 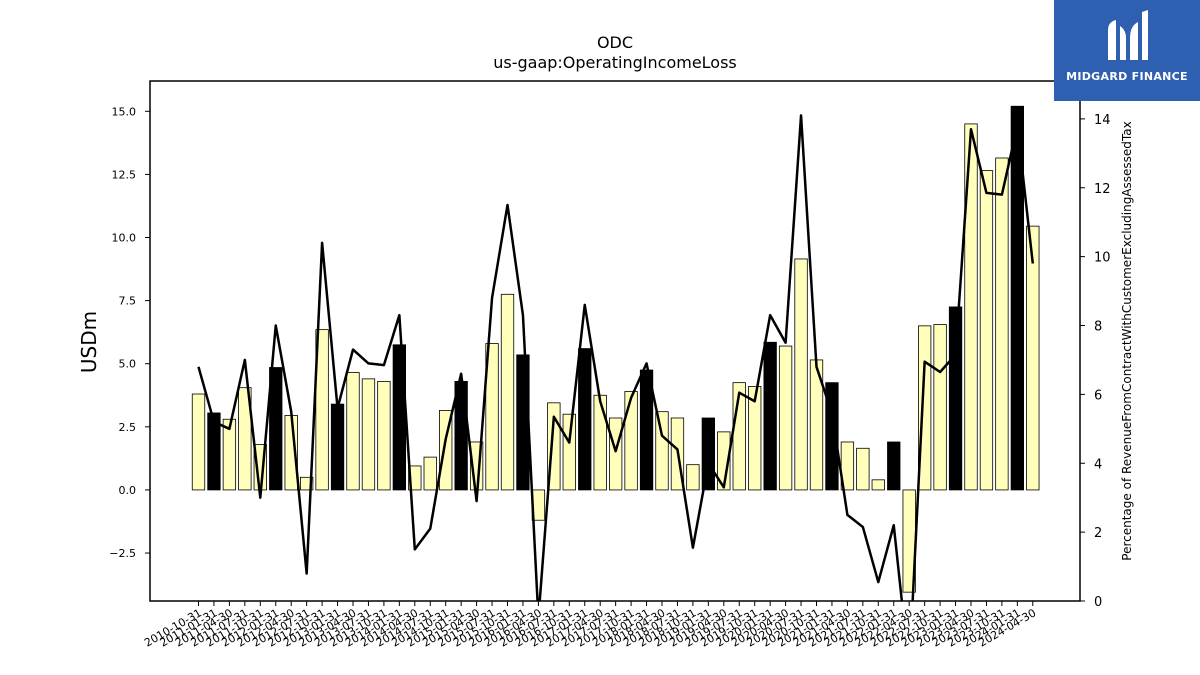 I want to click on midgard-m-icon, so click(x=1128, y=35).